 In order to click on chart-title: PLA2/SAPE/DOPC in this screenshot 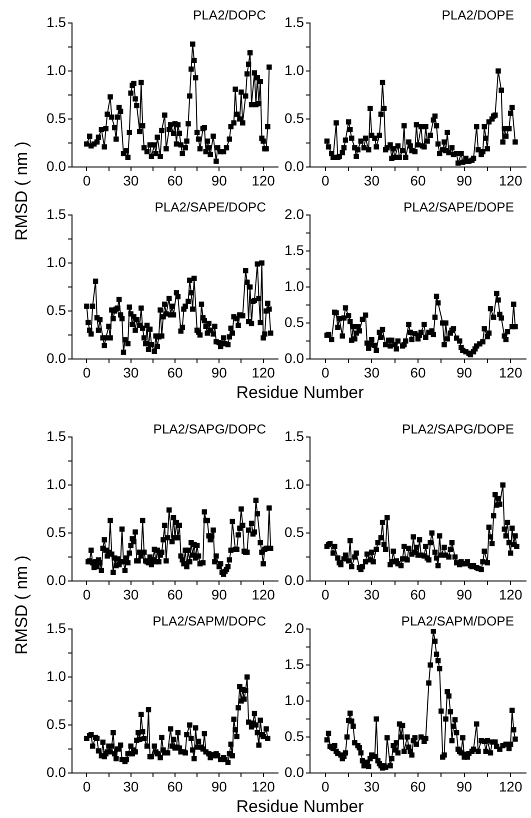, I will do `click(210, 207)`.